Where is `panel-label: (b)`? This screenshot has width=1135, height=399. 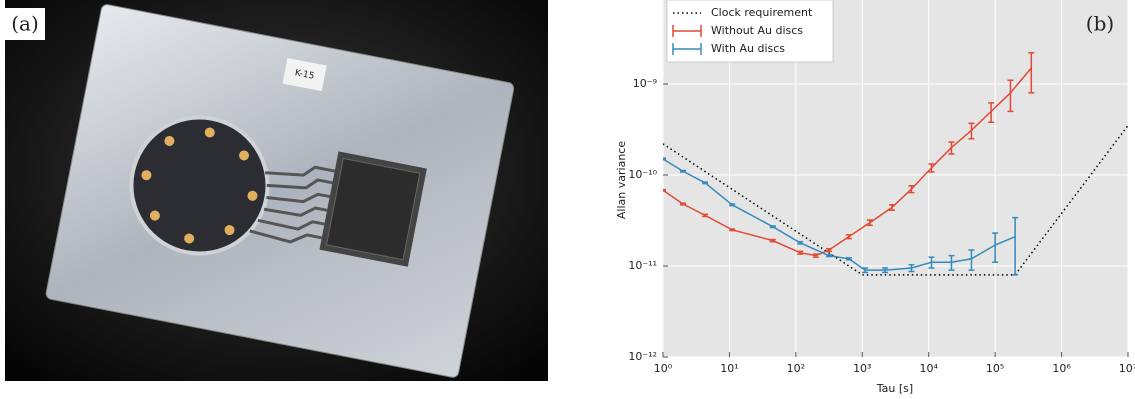
panel-label: (b) is located at coordinates (1100, 24).